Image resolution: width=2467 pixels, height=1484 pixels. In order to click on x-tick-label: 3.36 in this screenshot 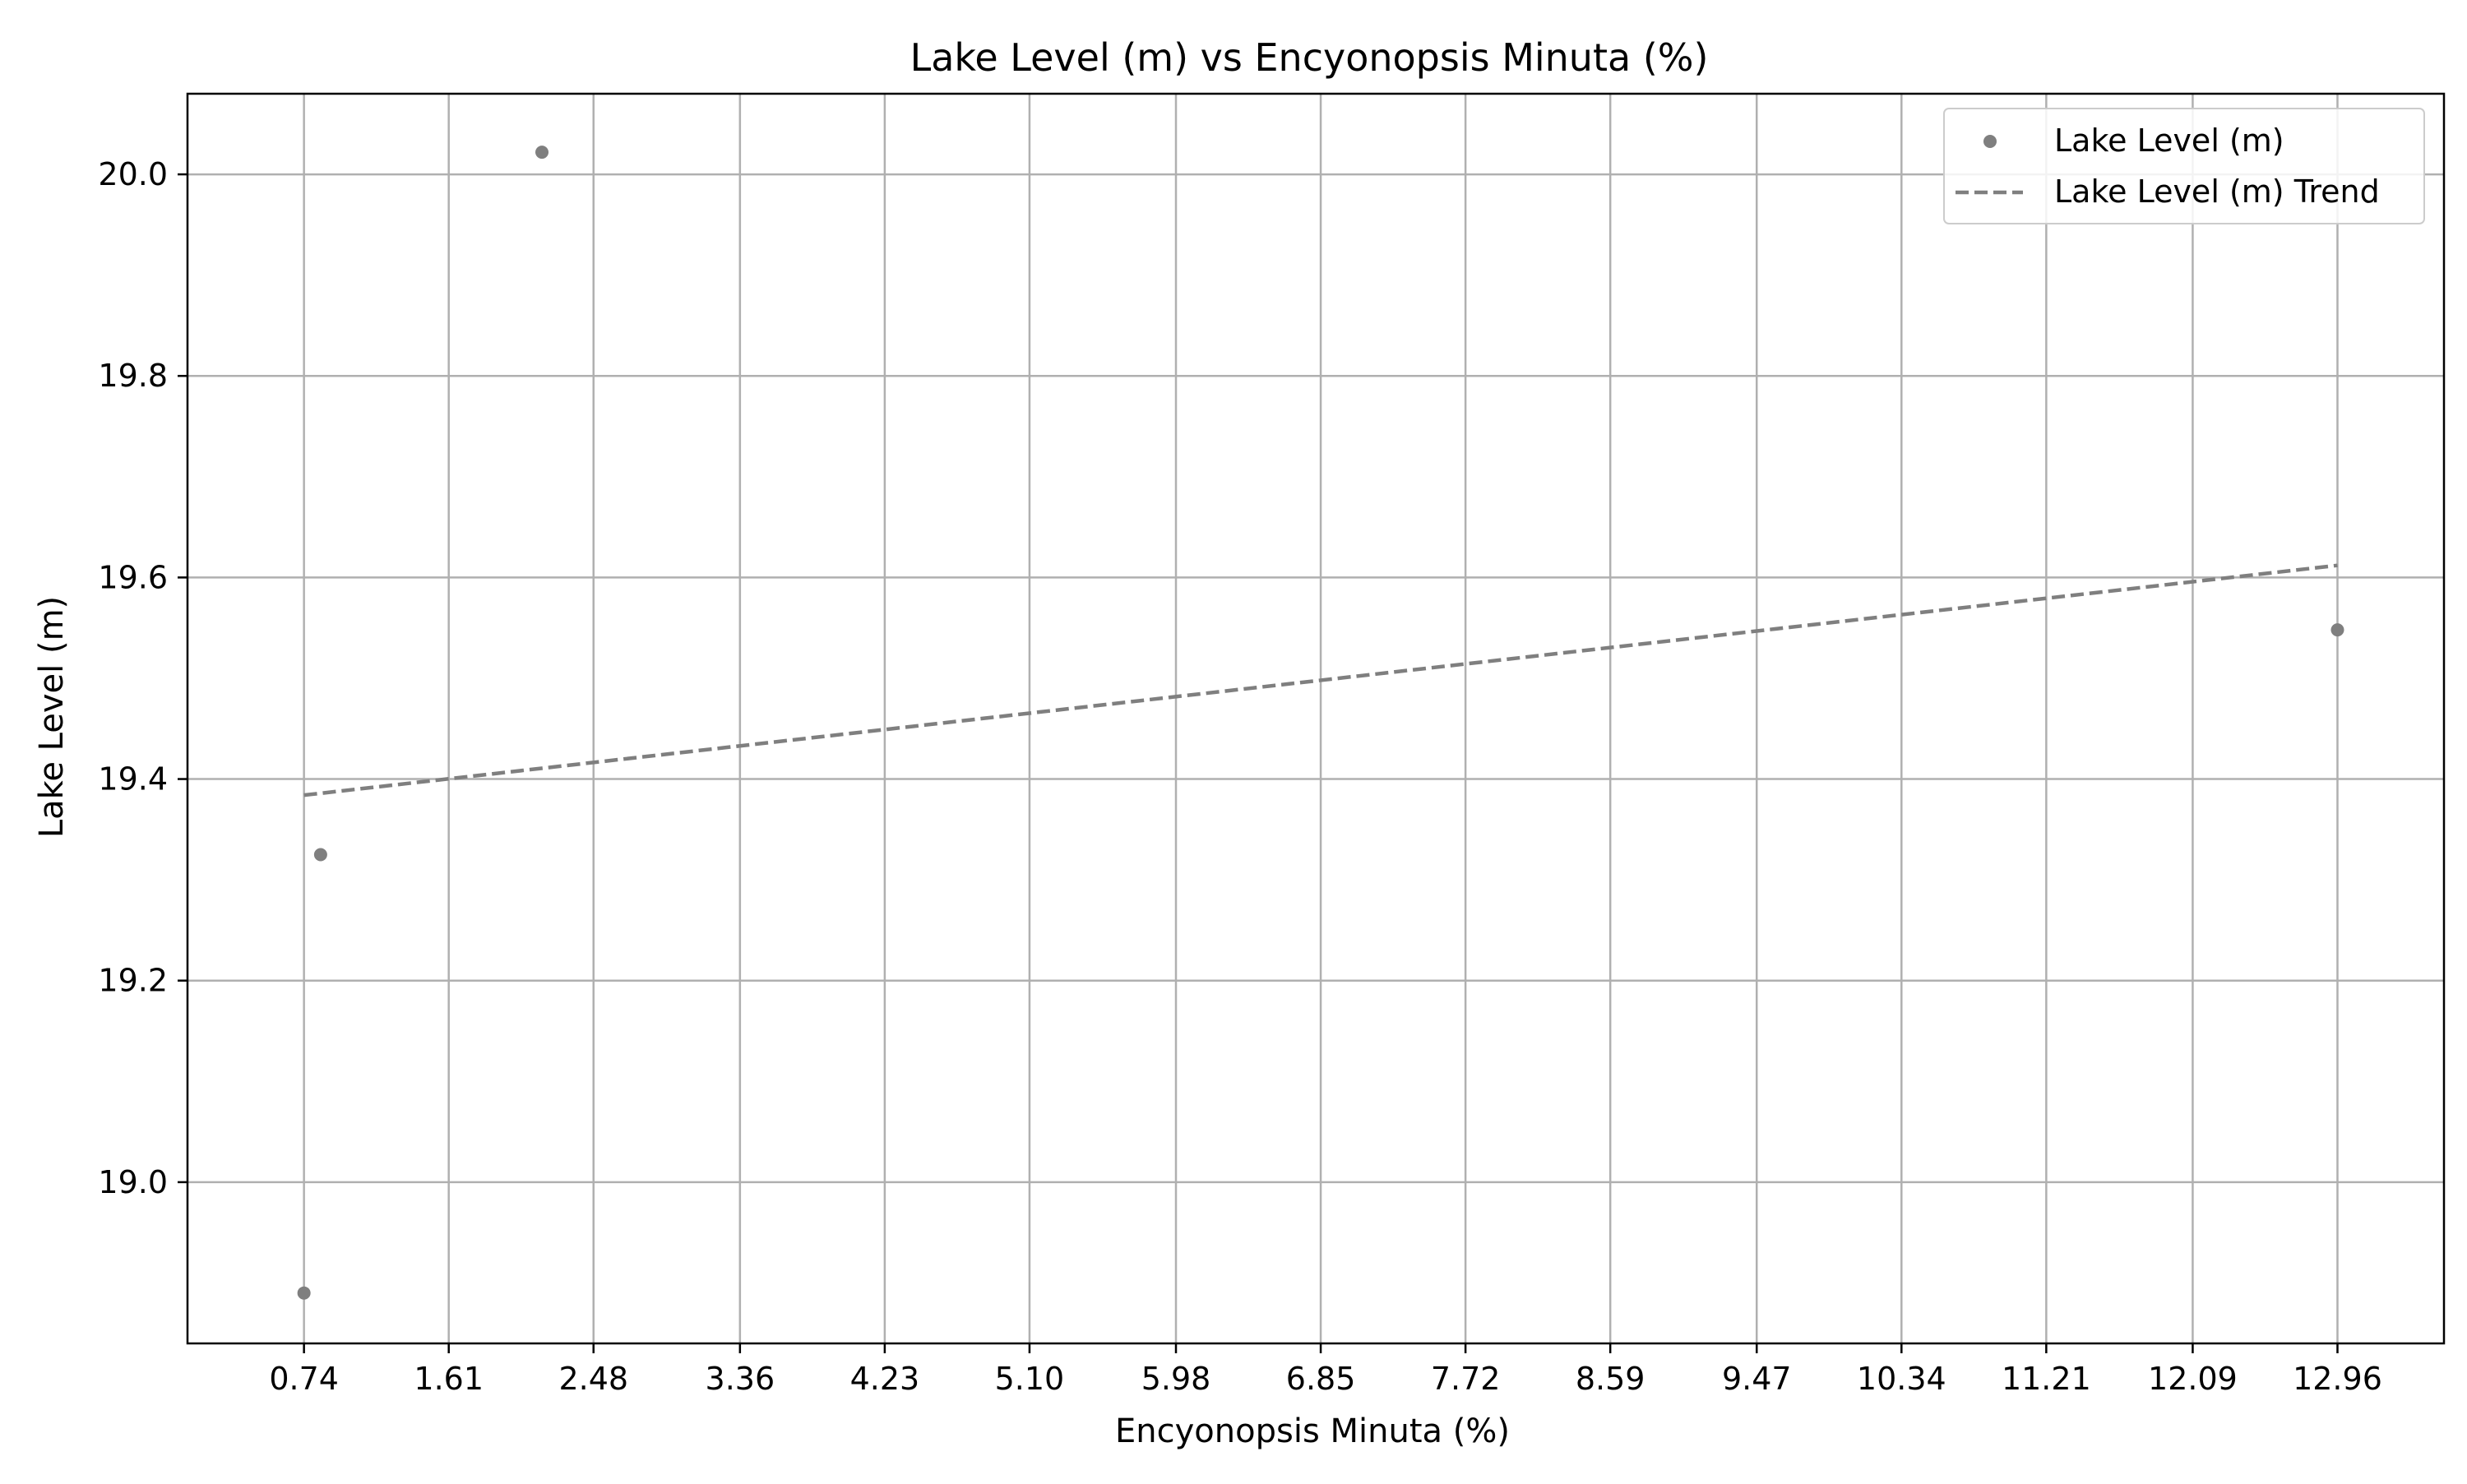, I will do `click(740, 1379)`.